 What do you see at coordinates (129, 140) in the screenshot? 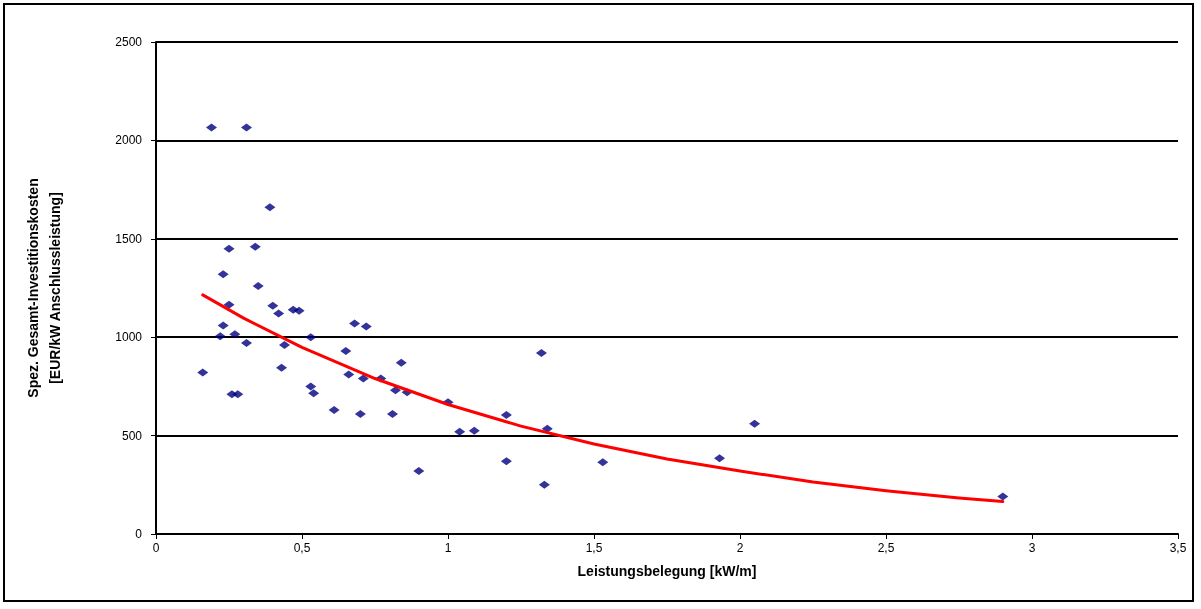
I see `y-tick-label: 2000` at bounding box center [129, 140].